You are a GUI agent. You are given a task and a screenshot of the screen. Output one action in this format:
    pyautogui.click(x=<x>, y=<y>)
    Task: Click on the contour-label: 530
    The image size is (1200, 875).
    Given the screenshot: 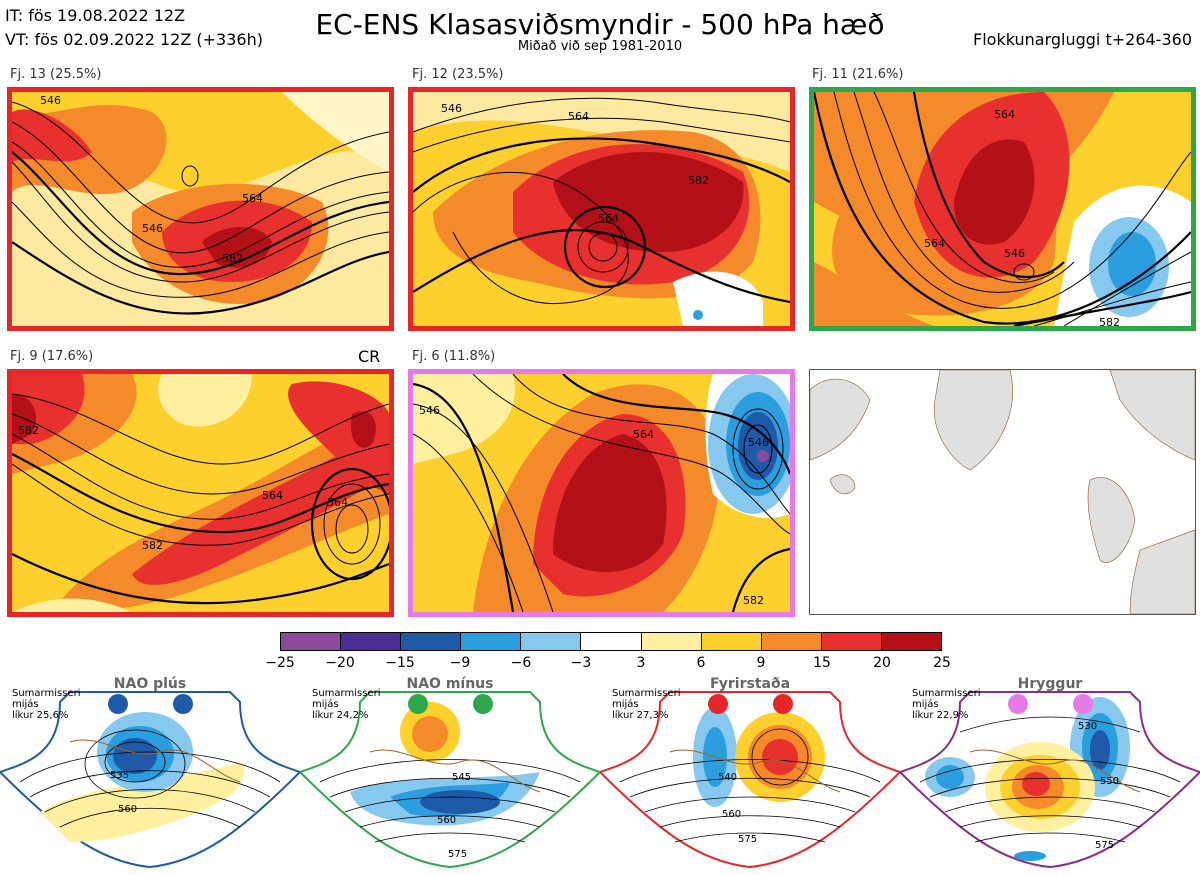 What is the action you would take?
    pyautogui.click(x=1087, y=726)
    